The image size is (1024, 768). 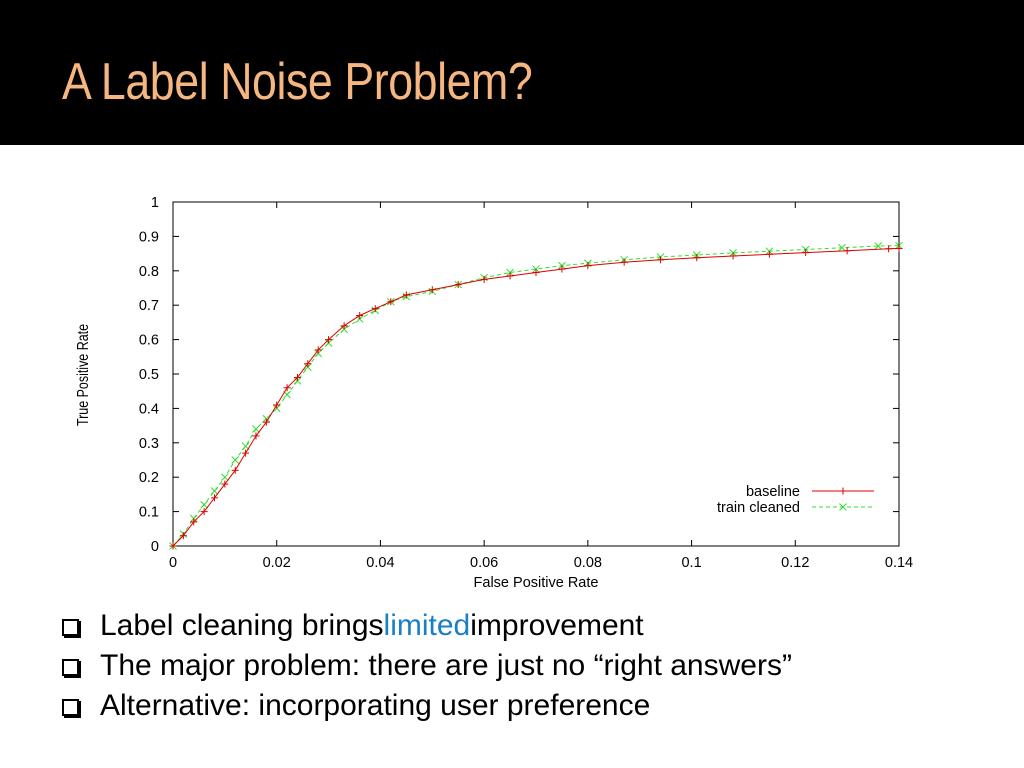 What do you see at coordinates (84, 375) in the screenshot?
I see `y-axis-label: True Positive Rate` at bounding box center [84, 375].